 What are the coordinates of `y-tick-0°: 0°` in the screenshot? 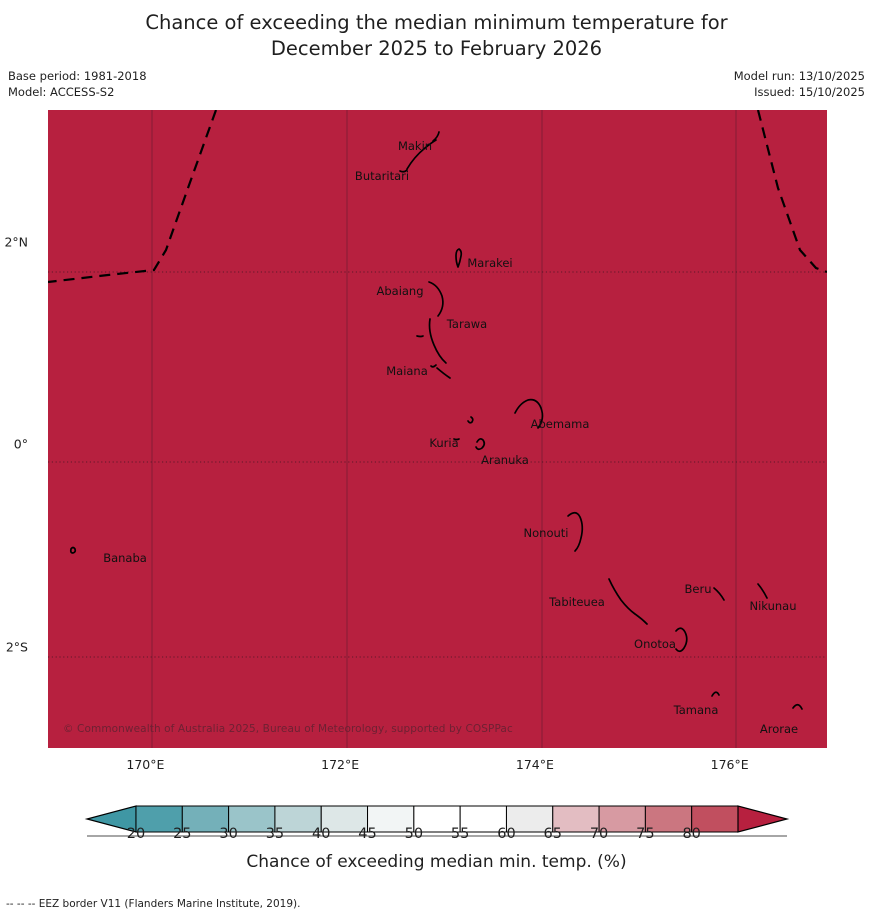 It's located at (20, 444).